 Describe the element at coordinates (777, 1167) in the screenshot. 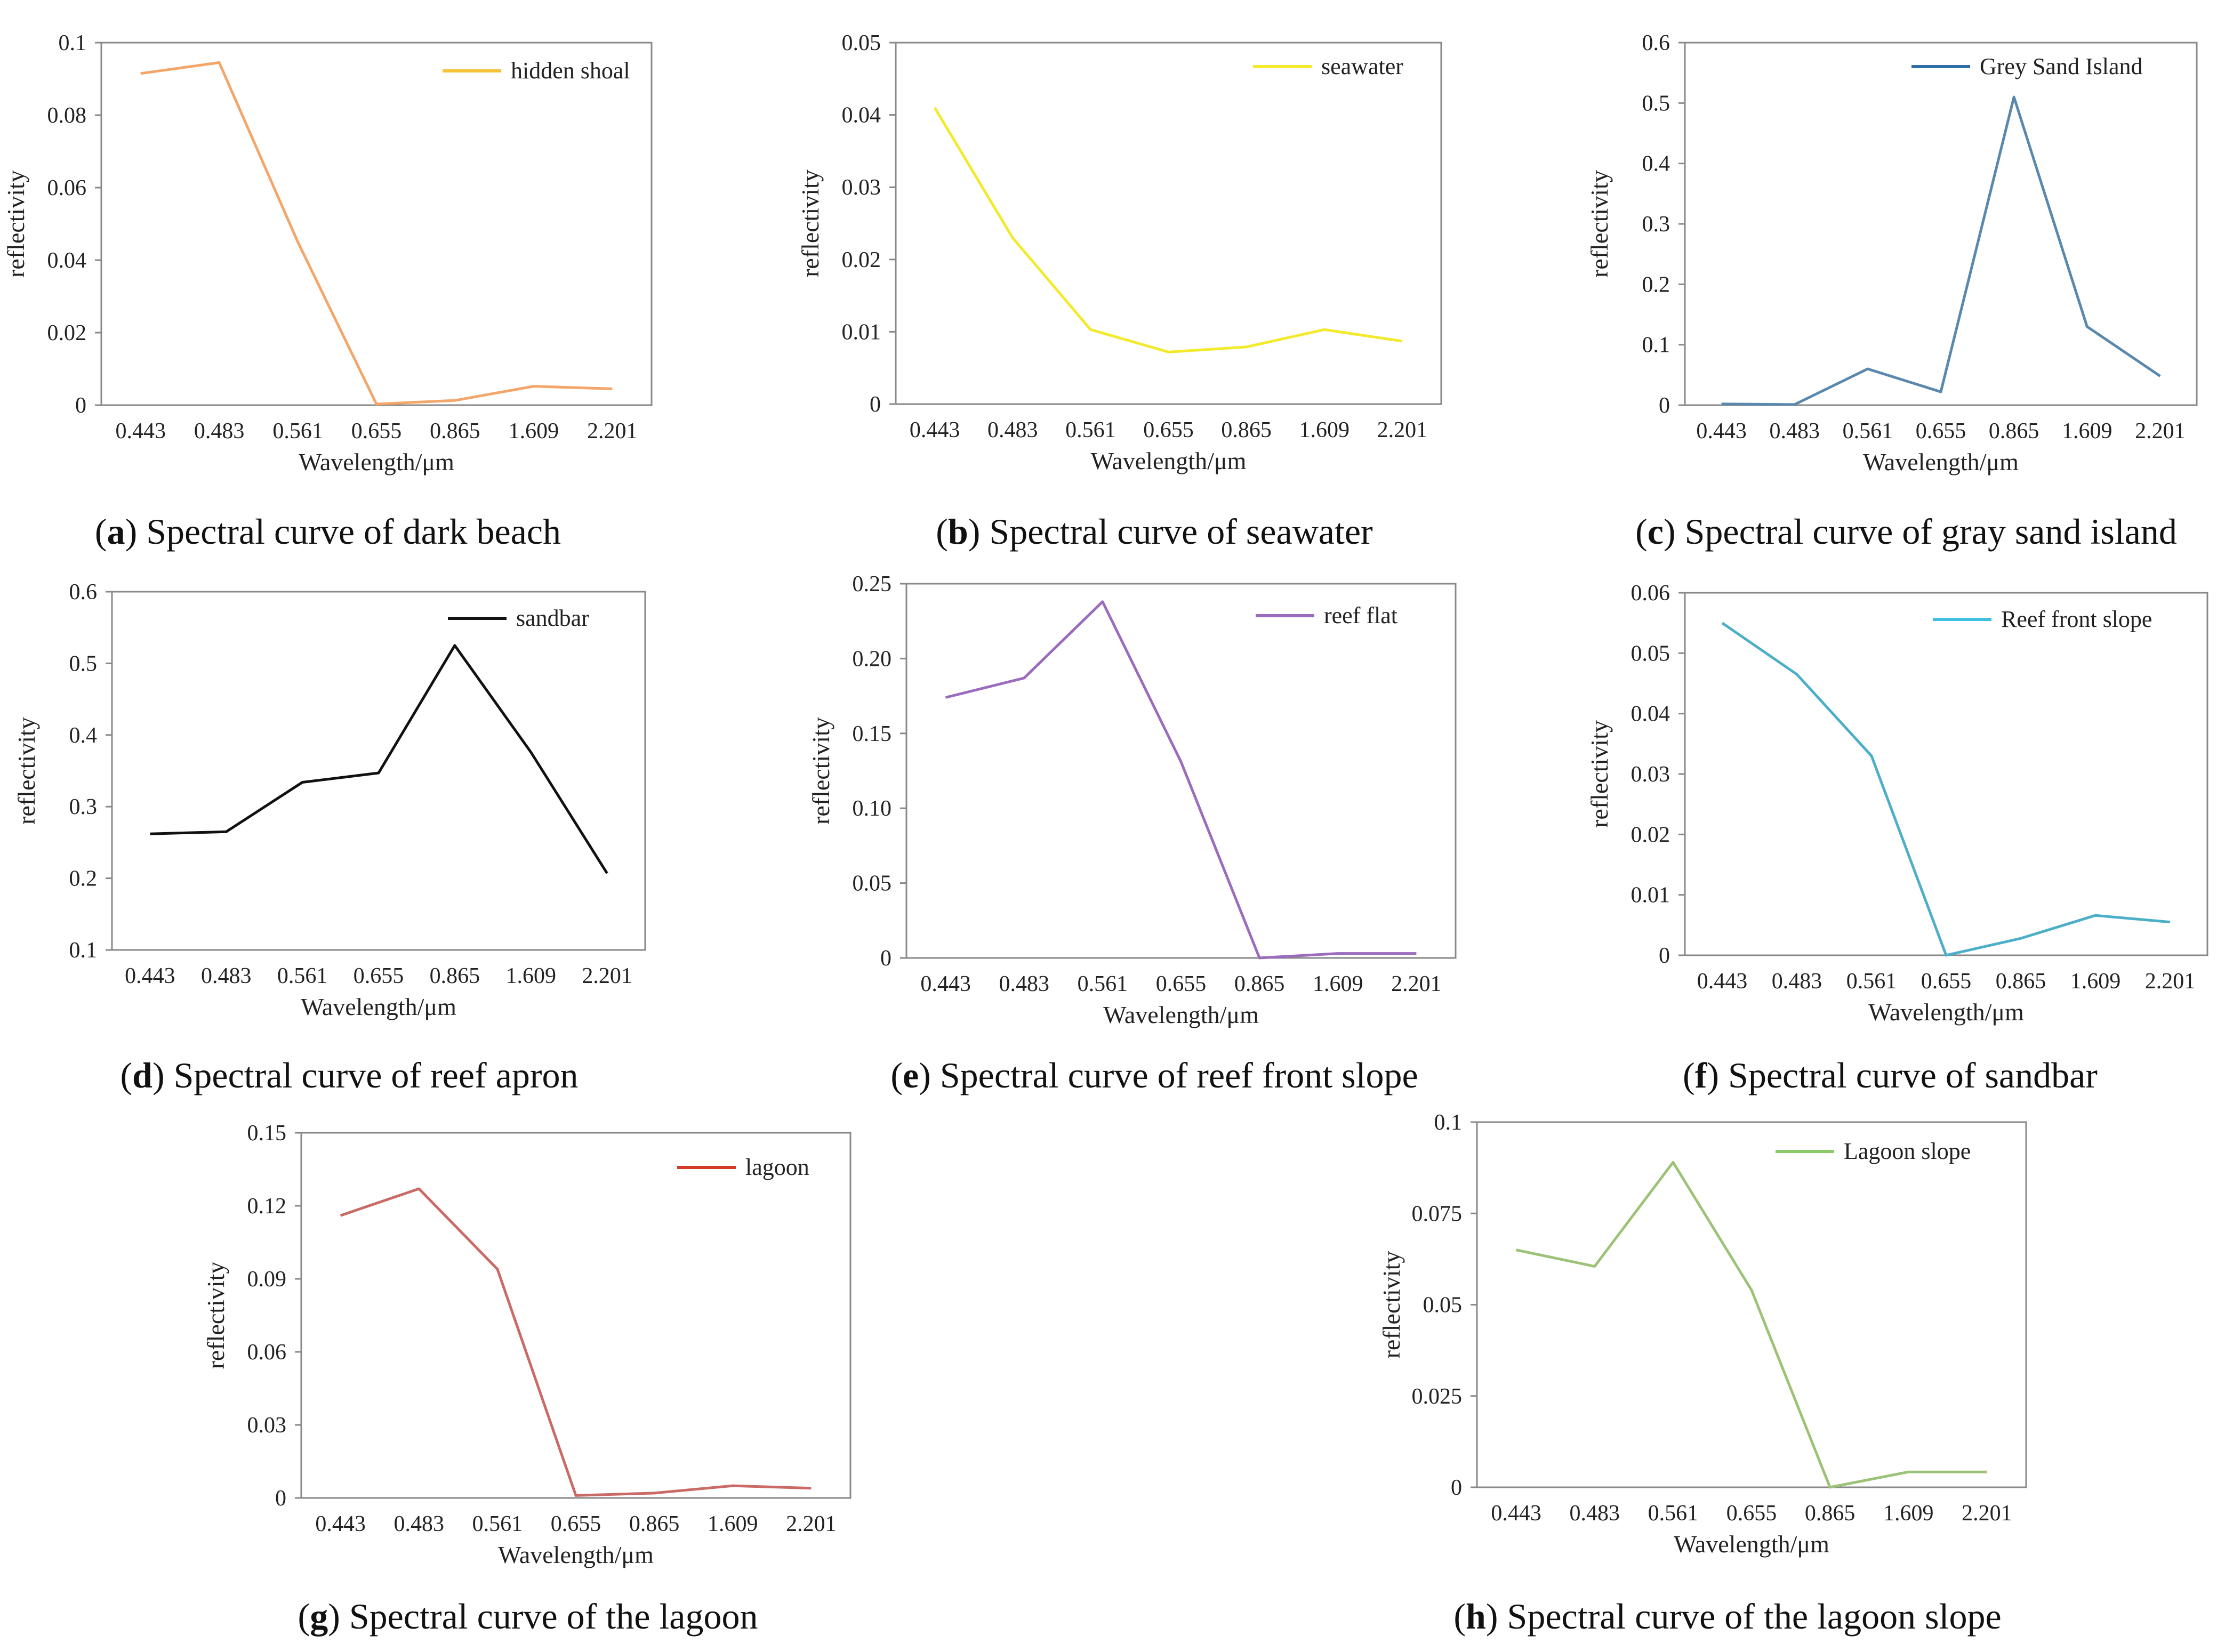

I see `legend-label: lagoon` at that location.